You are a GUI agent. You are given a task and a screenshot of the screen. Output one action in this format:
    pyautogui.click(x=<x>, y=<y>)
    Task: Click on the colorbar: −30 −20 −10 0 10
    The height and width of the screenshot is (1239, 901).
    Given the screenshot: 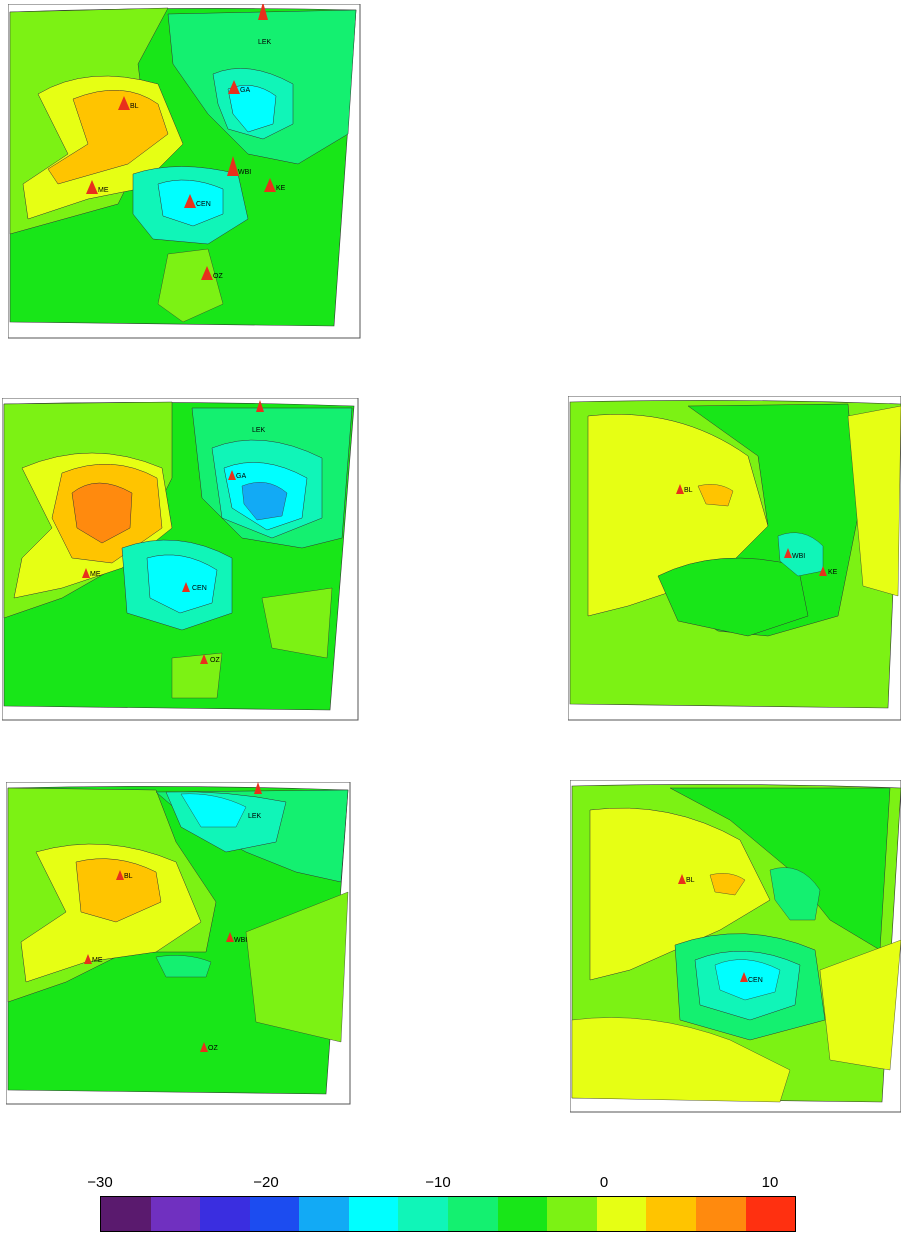 What is the action you would take?
    pyautogui.click(x=443, y=1201)
    